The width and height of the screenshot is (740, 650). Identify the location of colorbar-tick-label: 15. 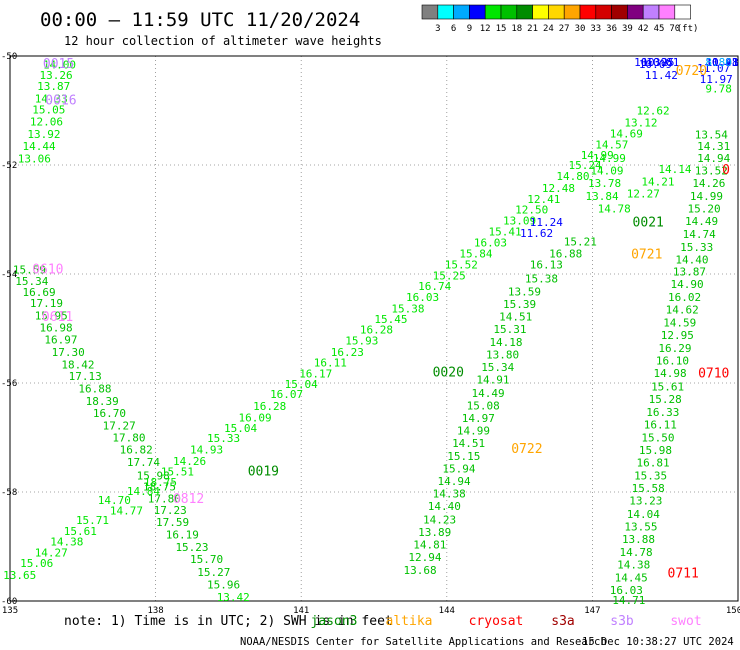
(501, 29).